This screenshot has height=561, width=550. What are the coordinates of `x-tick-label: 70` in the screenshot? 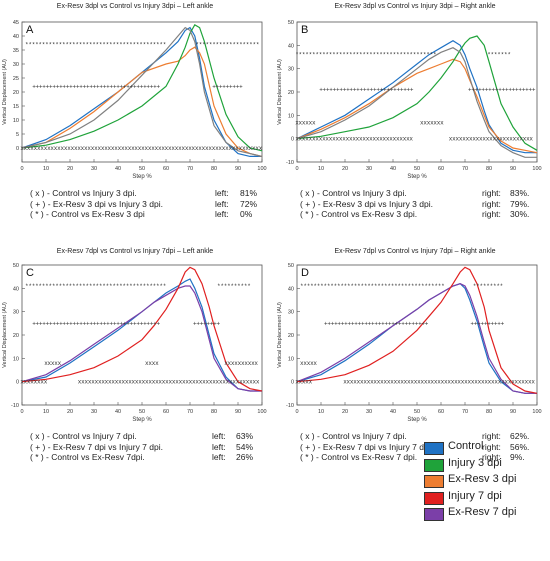 It's located at (190, 169).